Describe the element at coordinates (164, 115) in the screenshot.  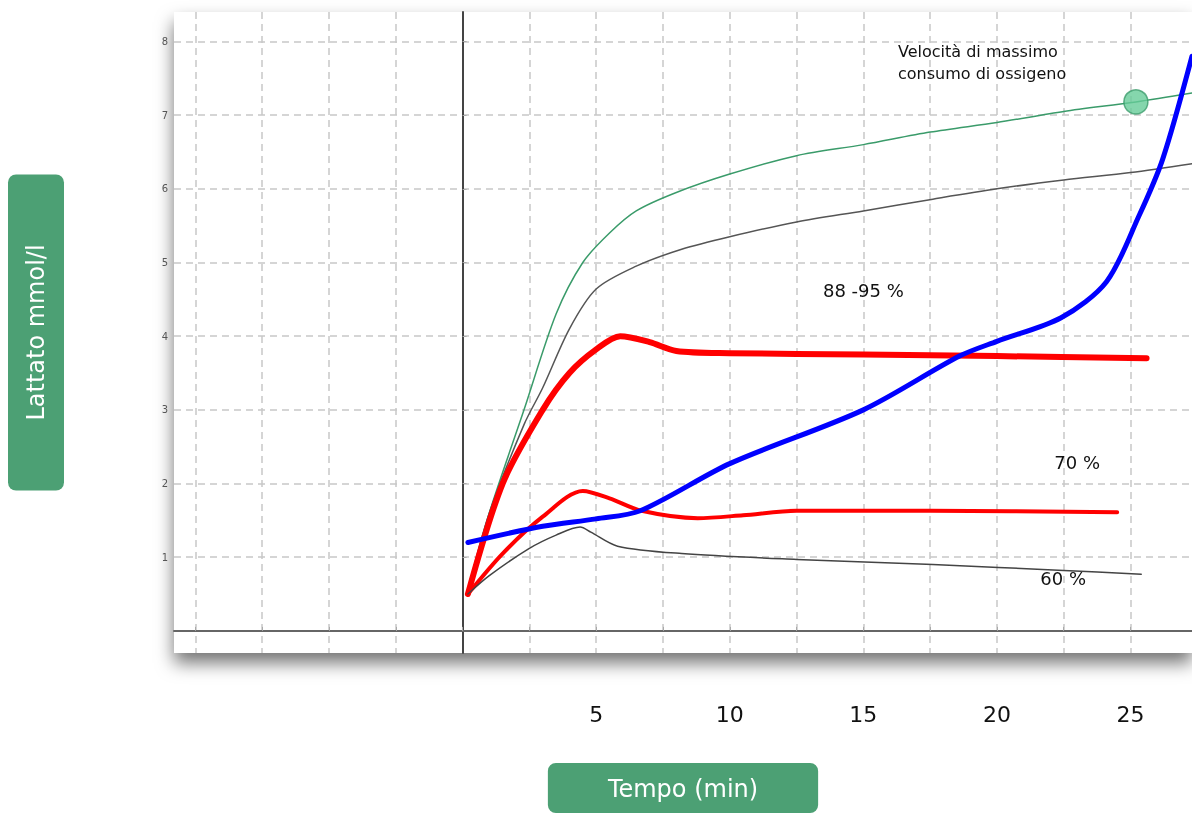
I see `y-tick-label: 7` at that location.